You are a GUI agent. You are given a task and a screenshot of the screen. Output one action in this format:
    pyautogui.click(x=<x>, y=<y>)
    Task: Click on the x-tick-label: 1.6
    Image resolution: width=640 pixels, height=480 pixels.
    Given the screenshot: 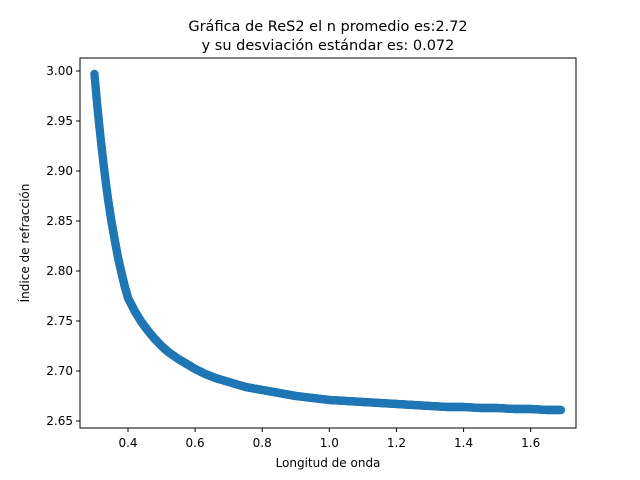 What is the action you would take?
    pyautogui.click(x=530, y=443)
    